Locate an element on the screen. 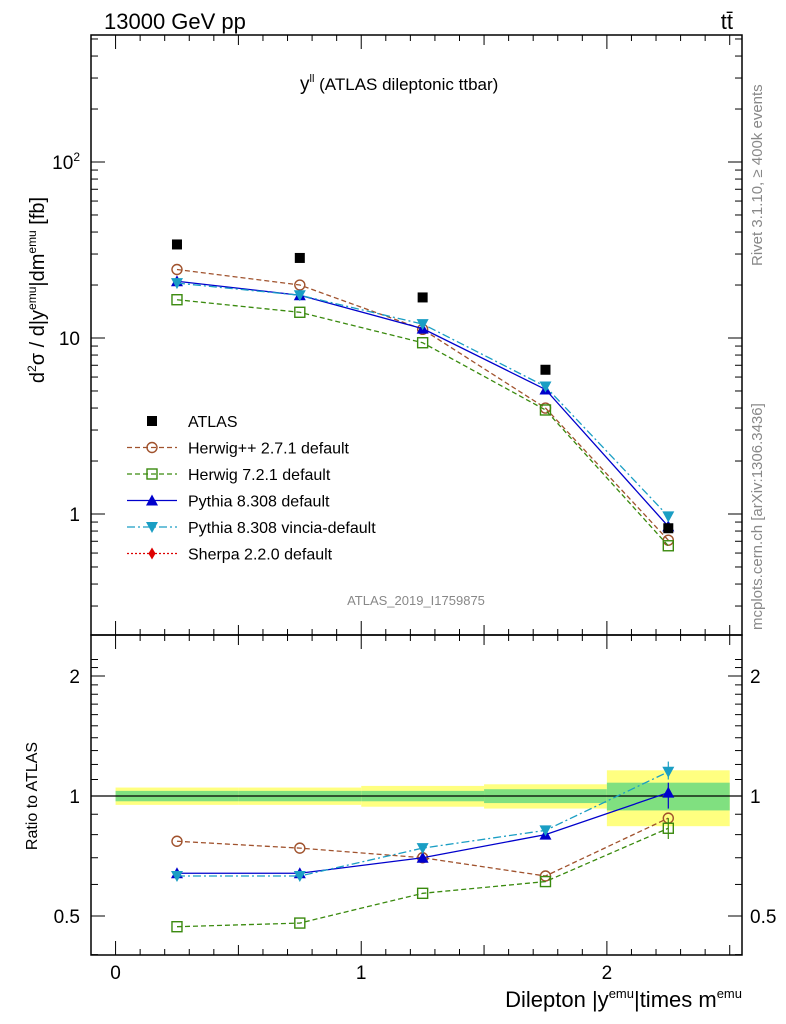  header-right: tt̄ is located at coordinates (727, 21).